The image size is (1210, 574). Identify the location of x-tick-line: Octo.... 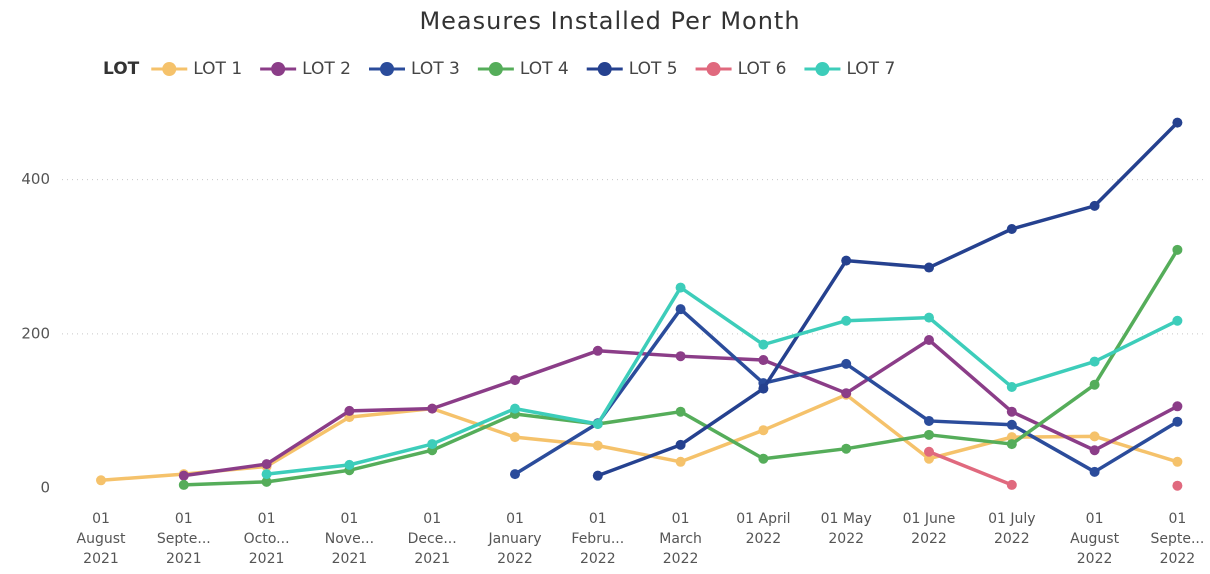
(267, 539).